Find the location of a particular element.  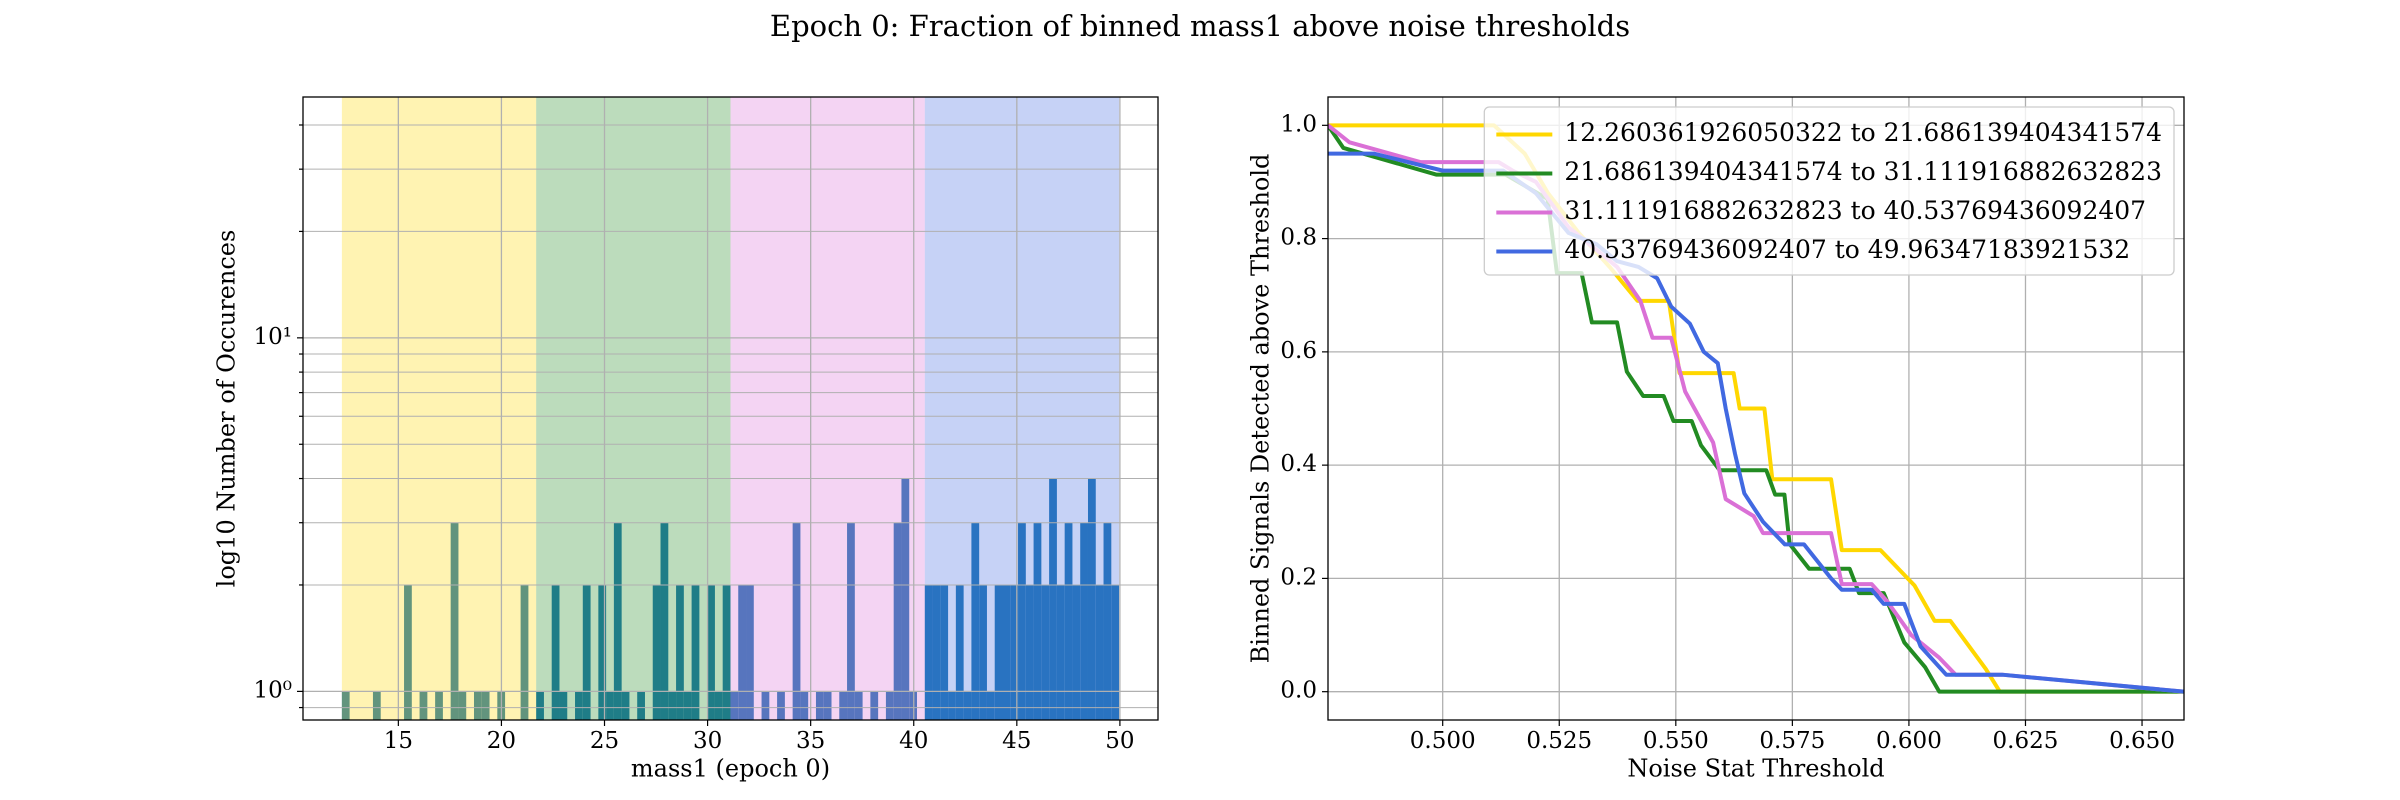

y-tick-label: 0.6 is located at coordinates (1298, 351).